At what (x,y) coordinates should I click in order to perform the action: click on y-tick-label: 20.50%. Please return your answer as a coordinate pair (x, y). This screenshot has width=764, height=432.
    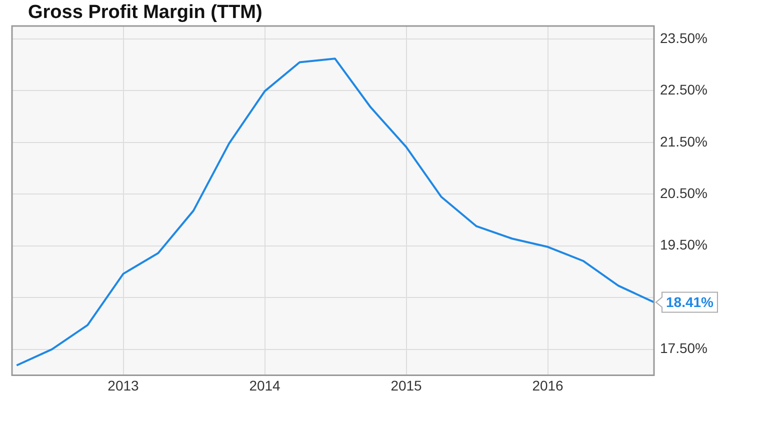
    Looking at the image, I should click on (684, 192).